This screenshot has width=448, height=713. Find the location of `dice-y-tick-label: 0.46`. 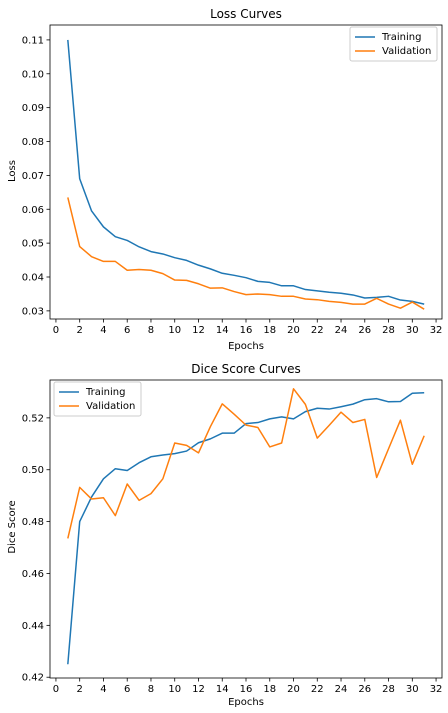

dice-y-tick-label: 0.46 is located at coordinates (33, 574).